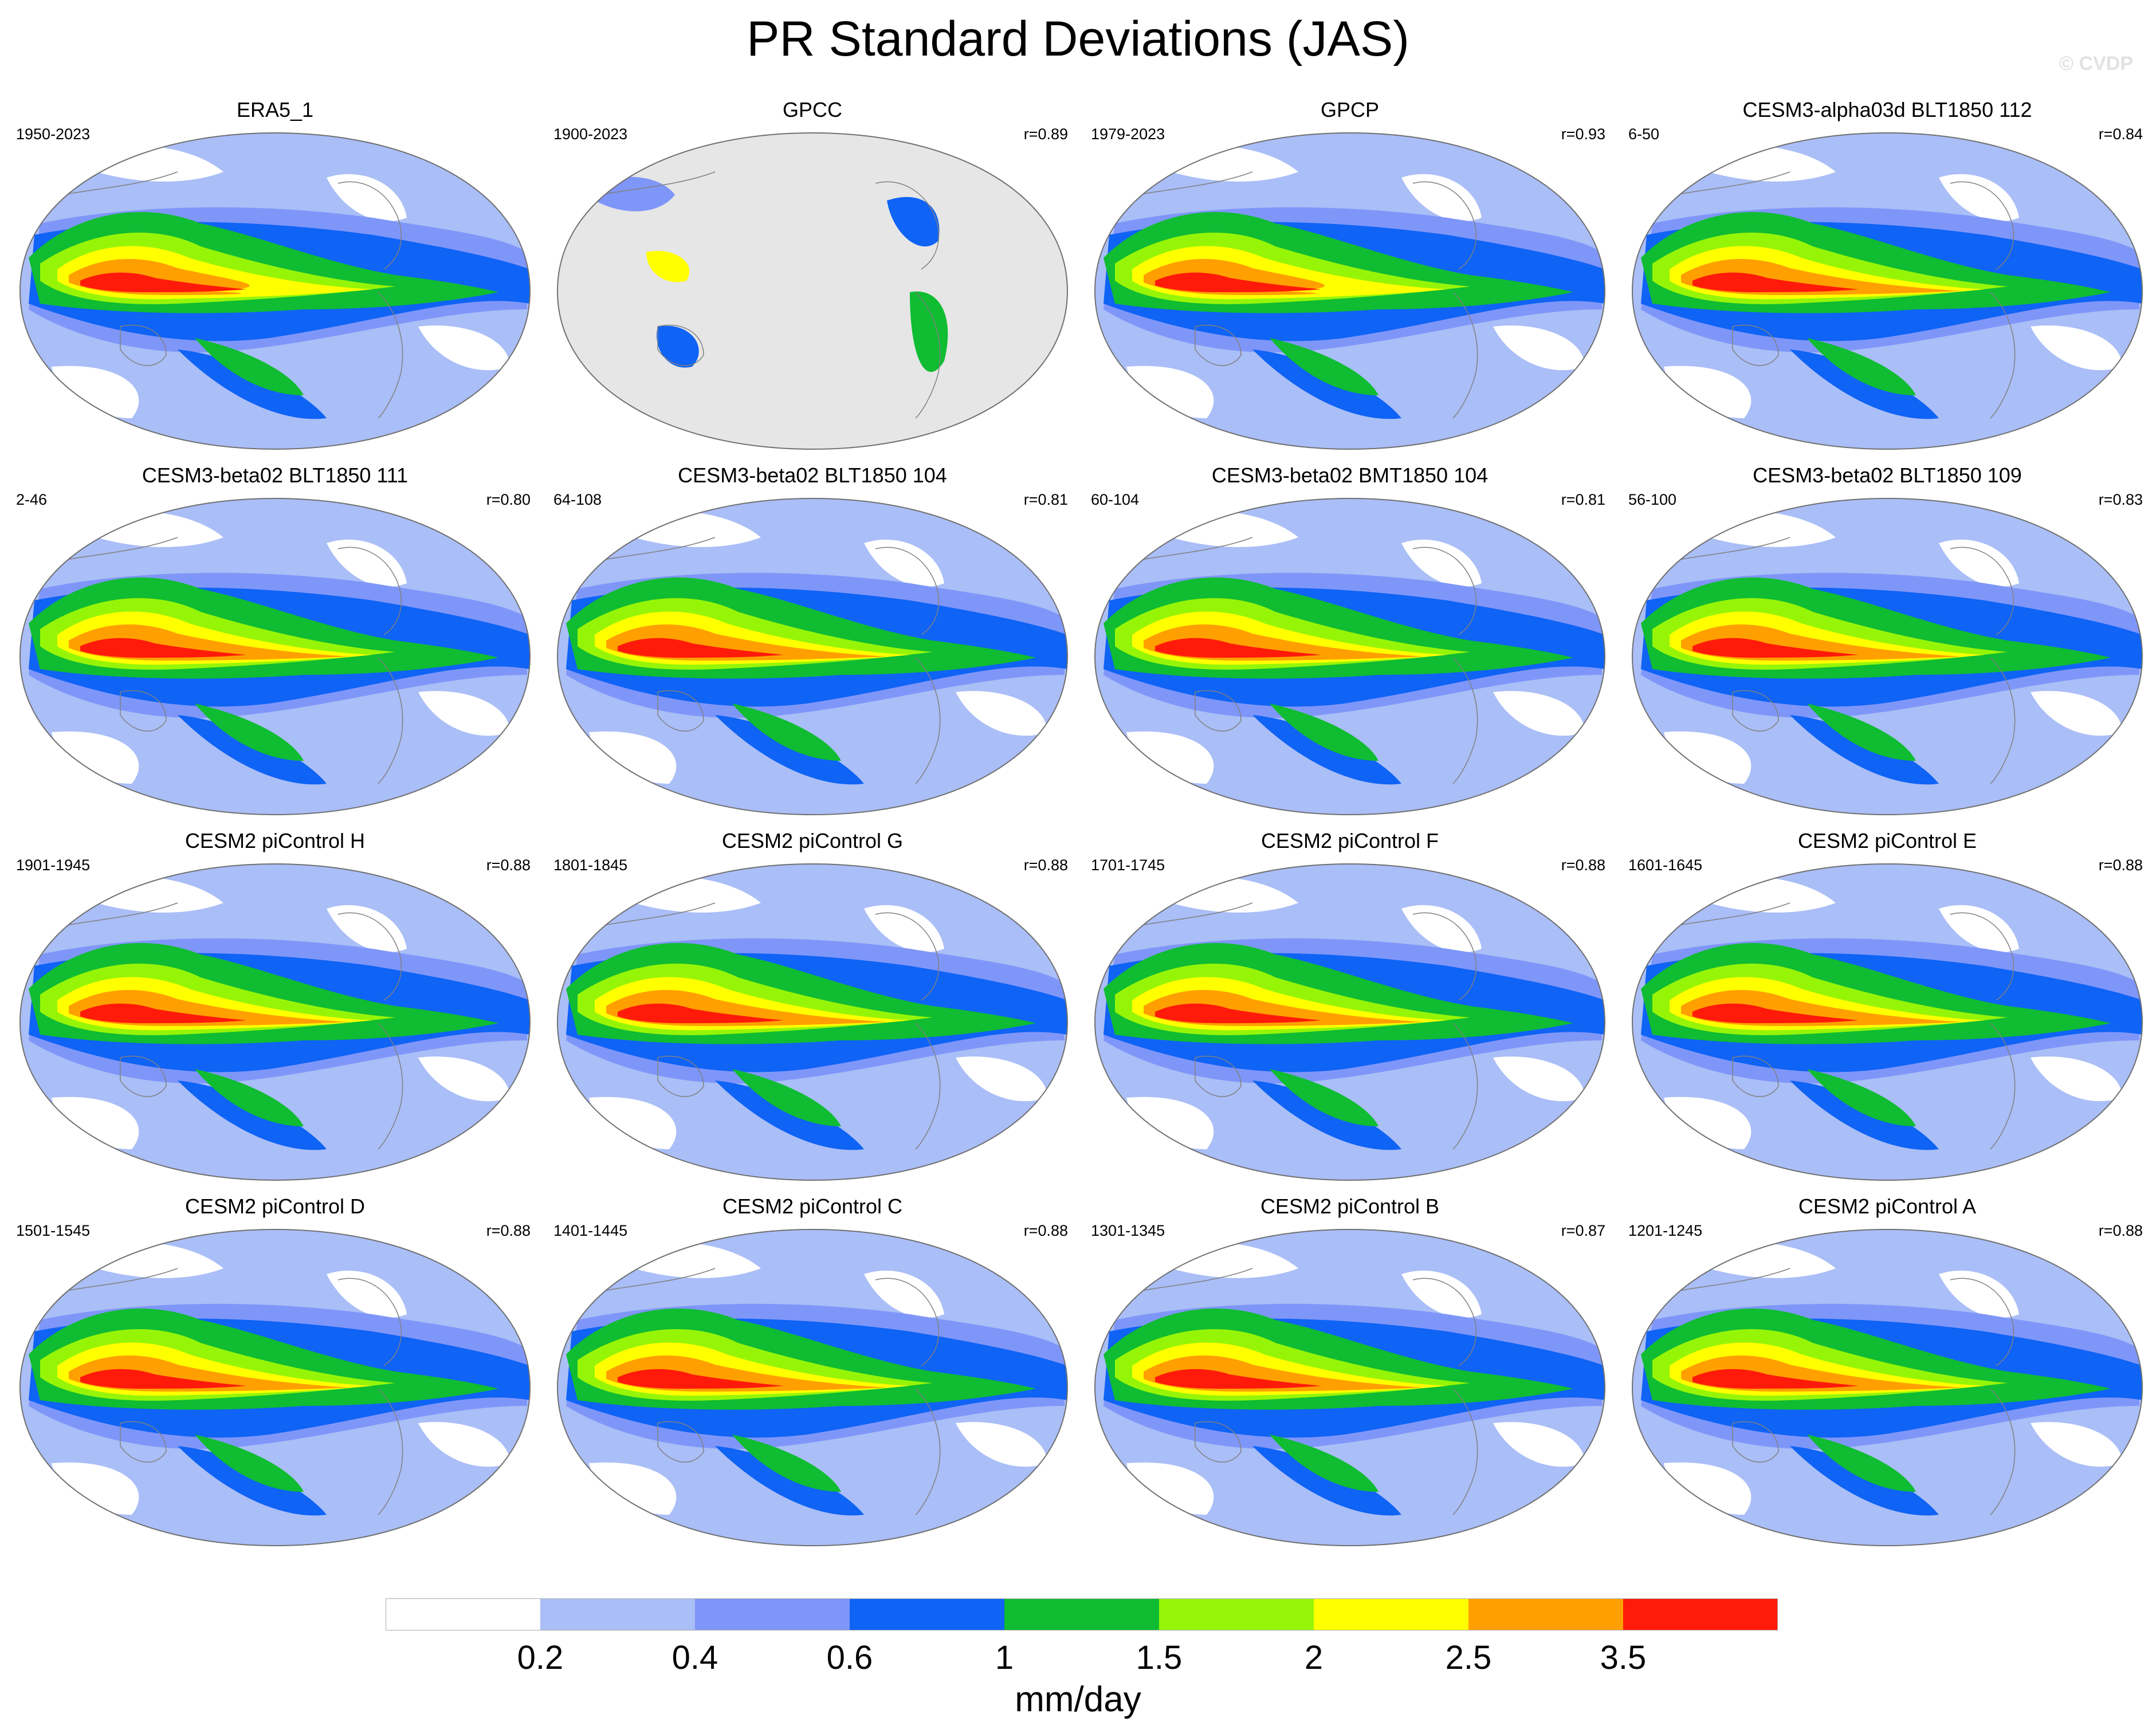 The width and height of the screenshot is (2156, 1725). I want to click on land-south-america, so click(929, 331).